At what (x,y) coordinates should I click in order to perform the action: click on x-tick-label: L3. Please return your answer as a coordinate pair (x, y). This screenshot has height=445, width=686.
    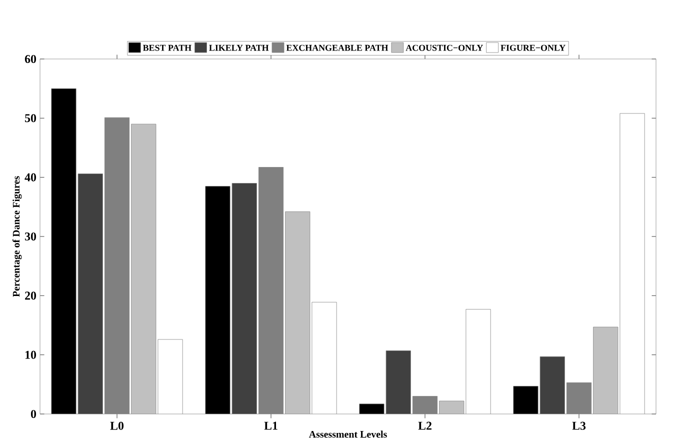
    Looking at the image, I should click on (579, 426).